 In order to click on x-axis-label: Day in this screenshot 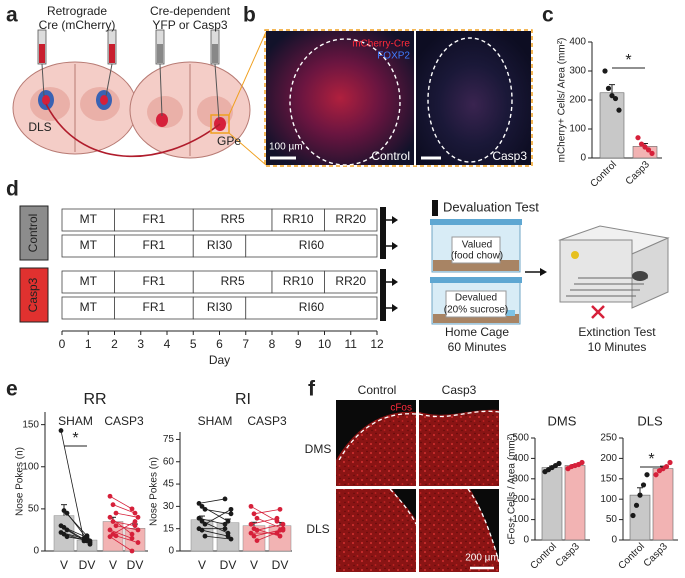, I will do `click(219, 360)`.